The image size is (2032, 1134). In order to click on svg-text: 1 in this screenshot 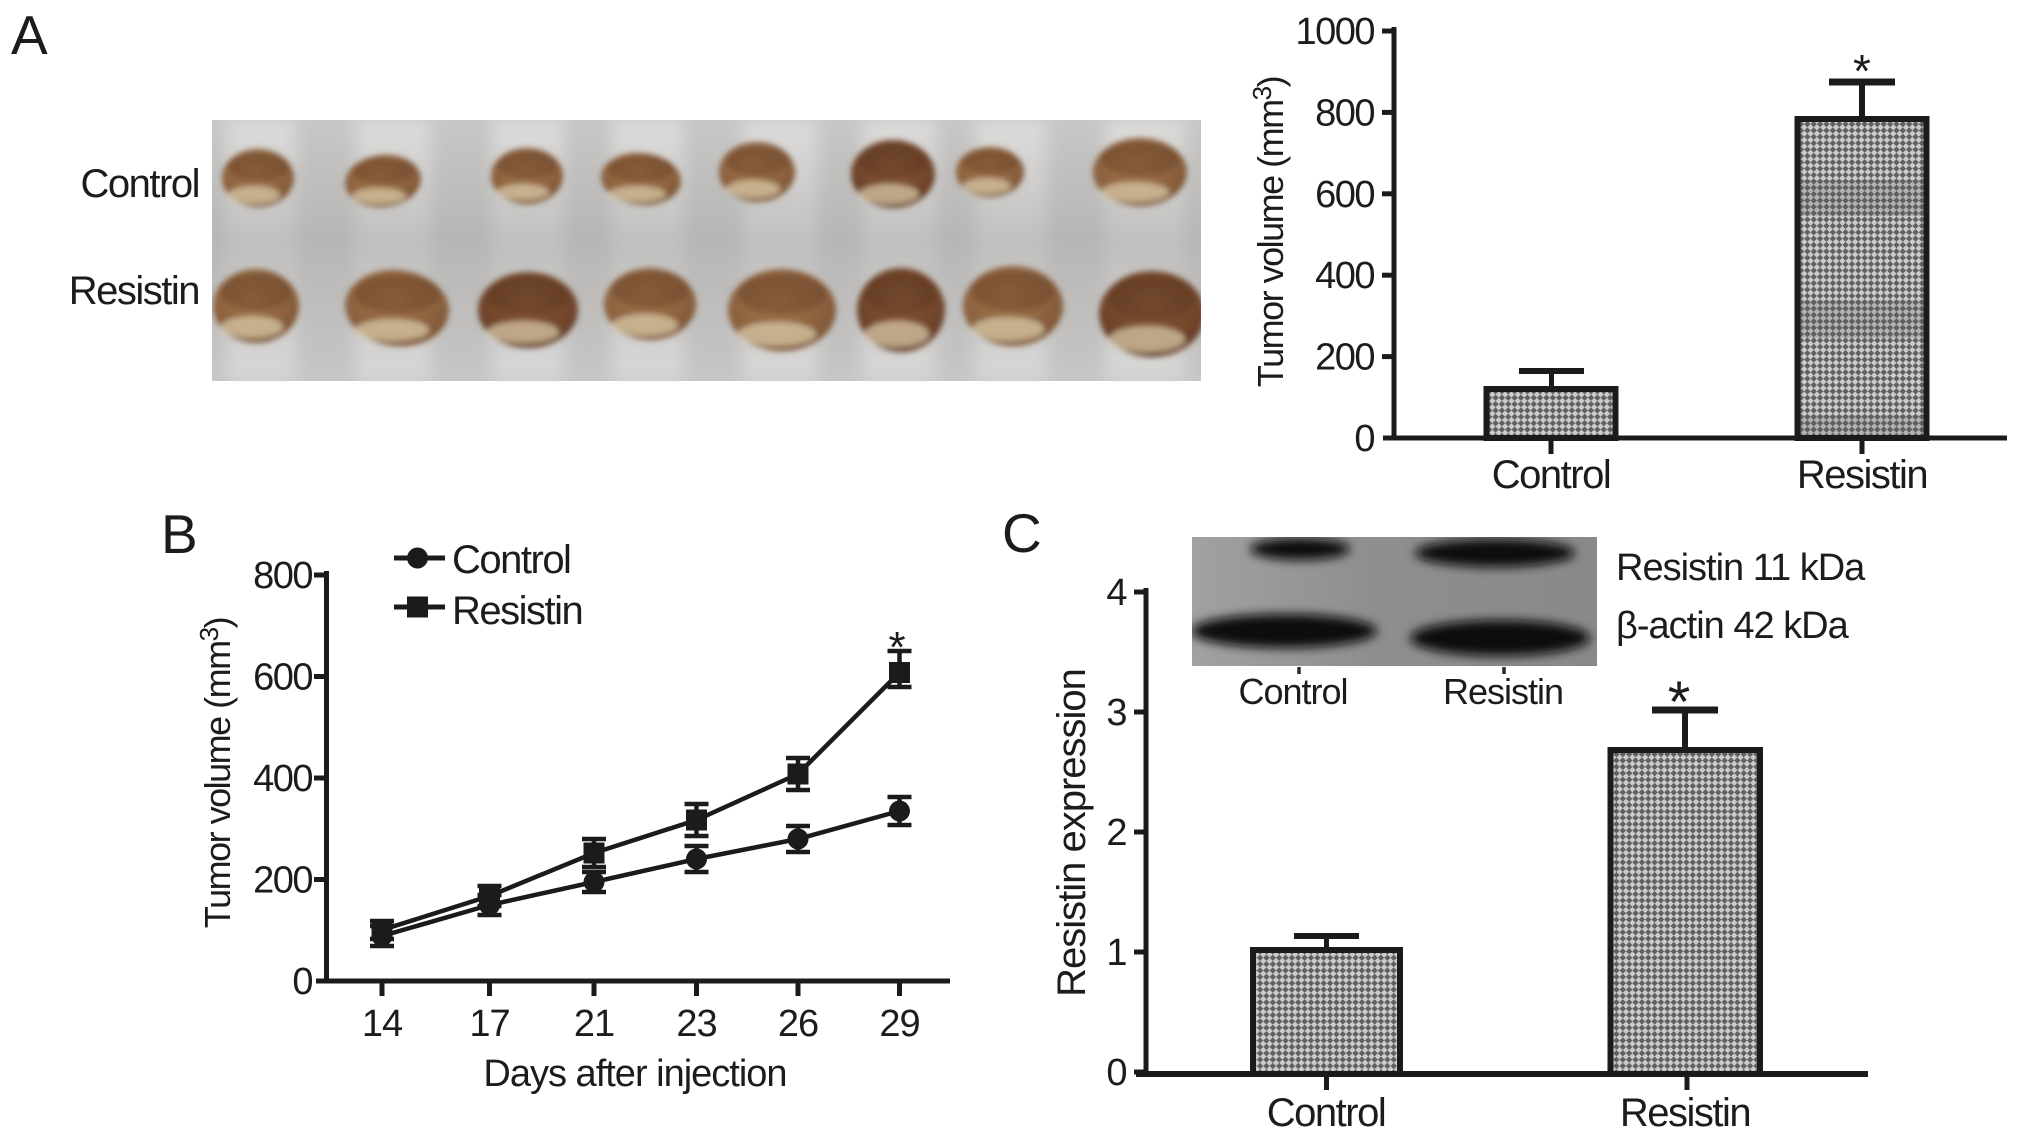, I will do `click(1116, 953)`.